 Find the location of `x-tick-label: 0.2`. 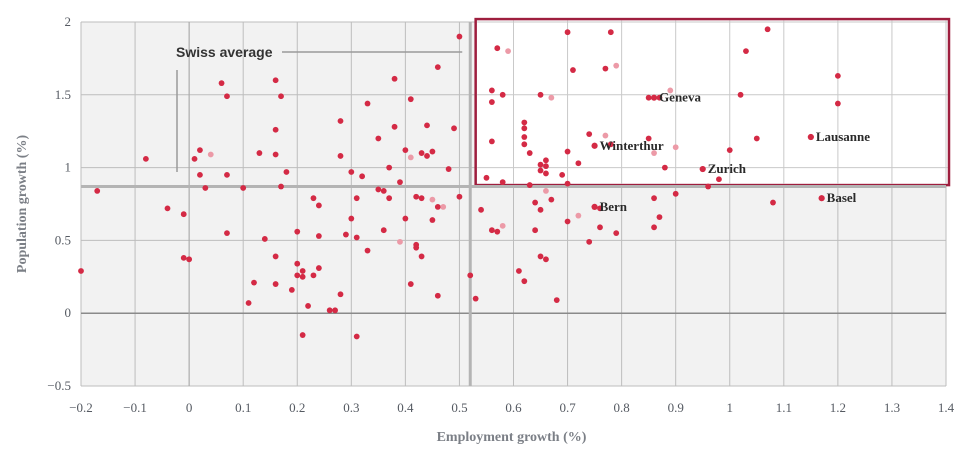

x-tick-label: 0.2 is located at coordinates (297, 407).